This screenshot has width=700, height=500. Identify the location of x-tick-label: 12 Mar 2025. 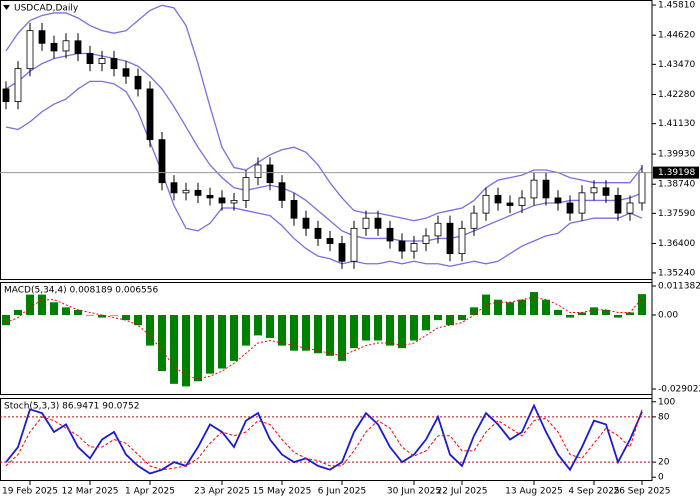
(89, 492).